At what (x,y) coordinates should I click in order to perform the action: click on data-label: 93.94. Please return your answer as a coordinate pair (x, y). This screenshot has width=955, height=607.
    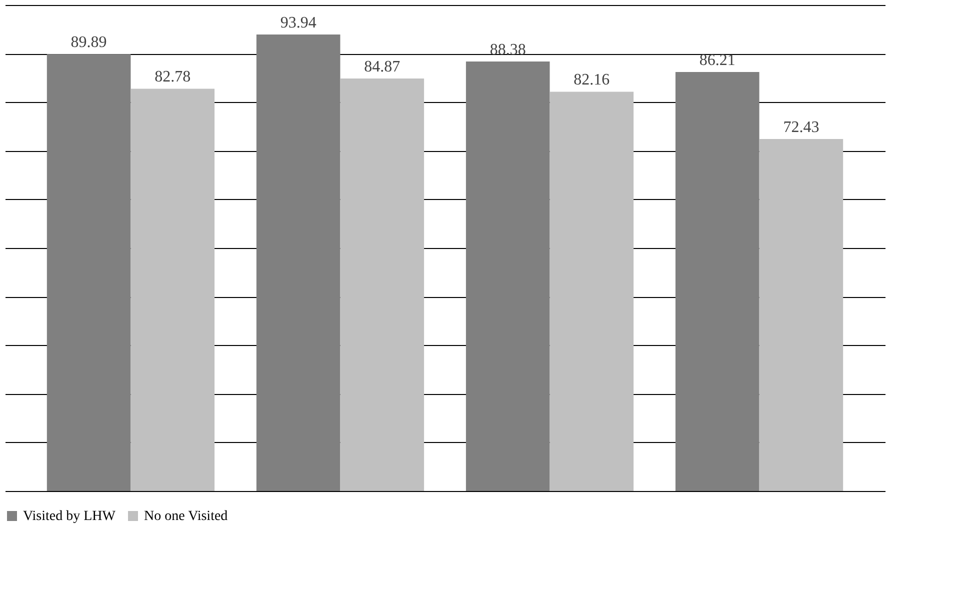
    Looking at the image, I should click on (298, 23).